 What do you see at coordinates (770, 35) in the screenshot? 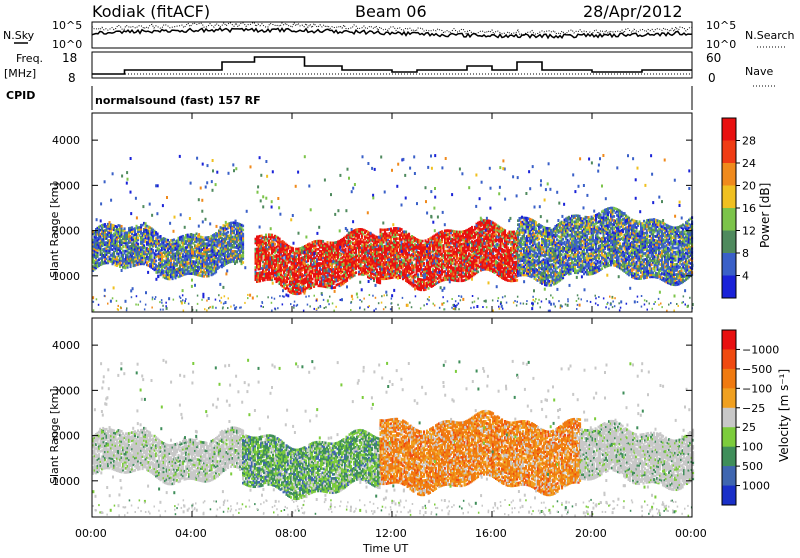
I see `nsearch-label: N.Search` at bounding box center [770, 35].